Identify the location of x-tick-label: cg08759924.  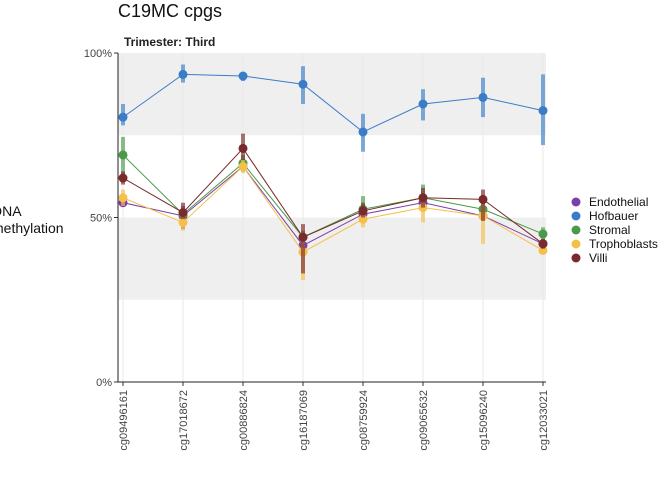
(364, 420).